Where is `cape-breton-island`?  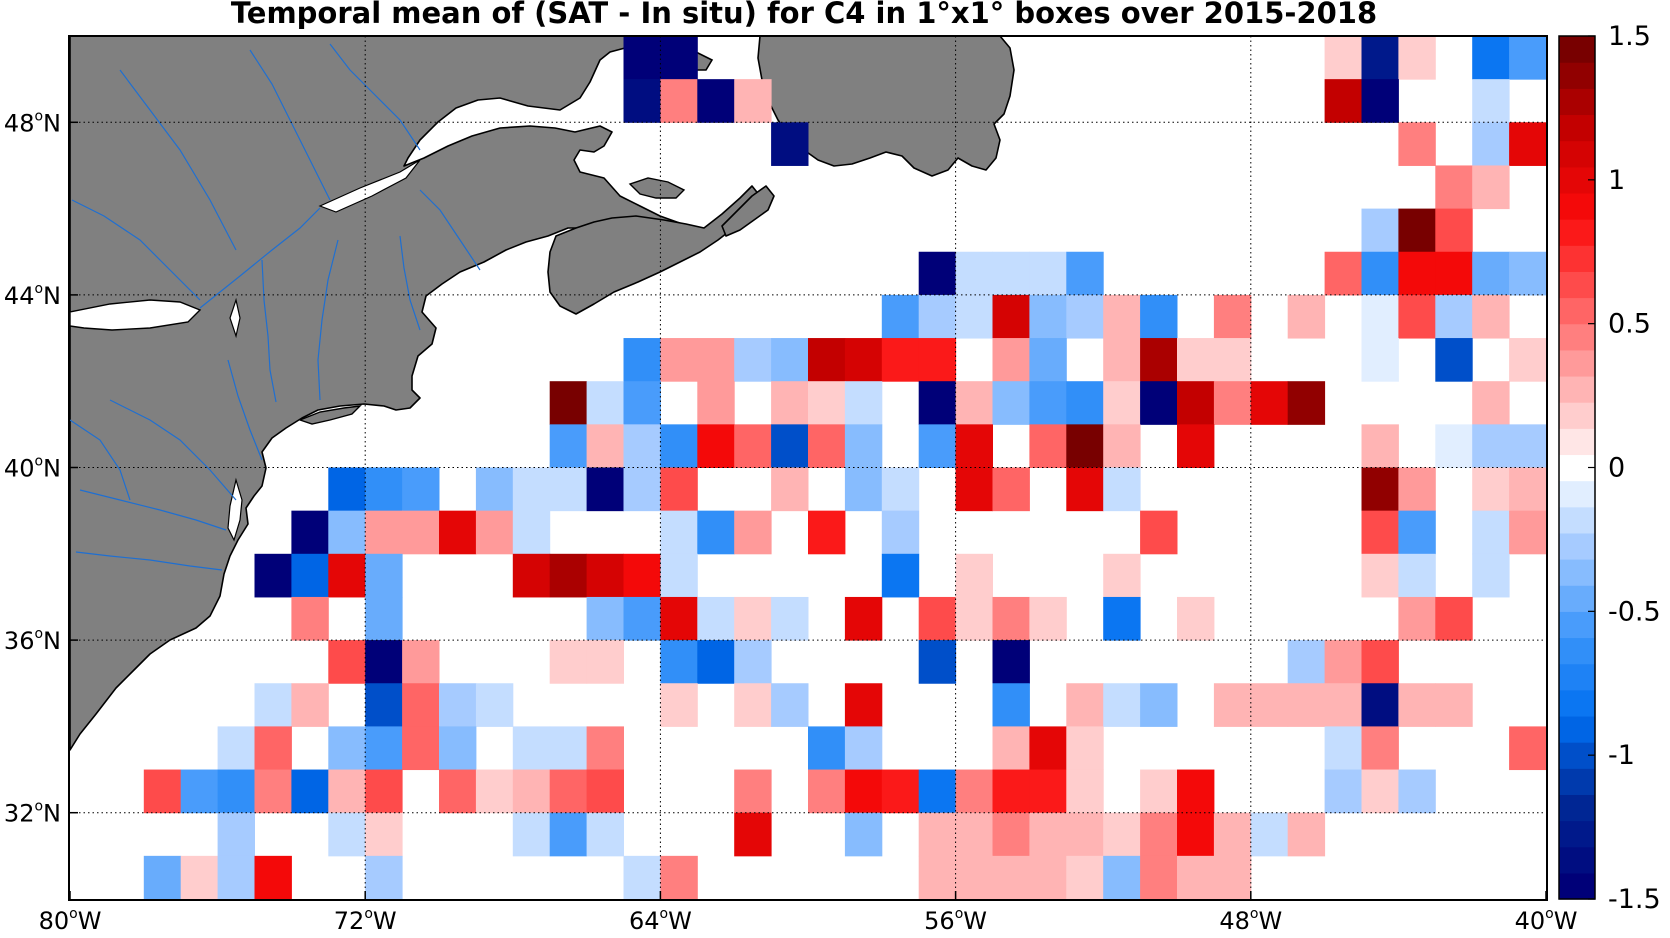
cape-breton-island is located at coordinates (748, 211).